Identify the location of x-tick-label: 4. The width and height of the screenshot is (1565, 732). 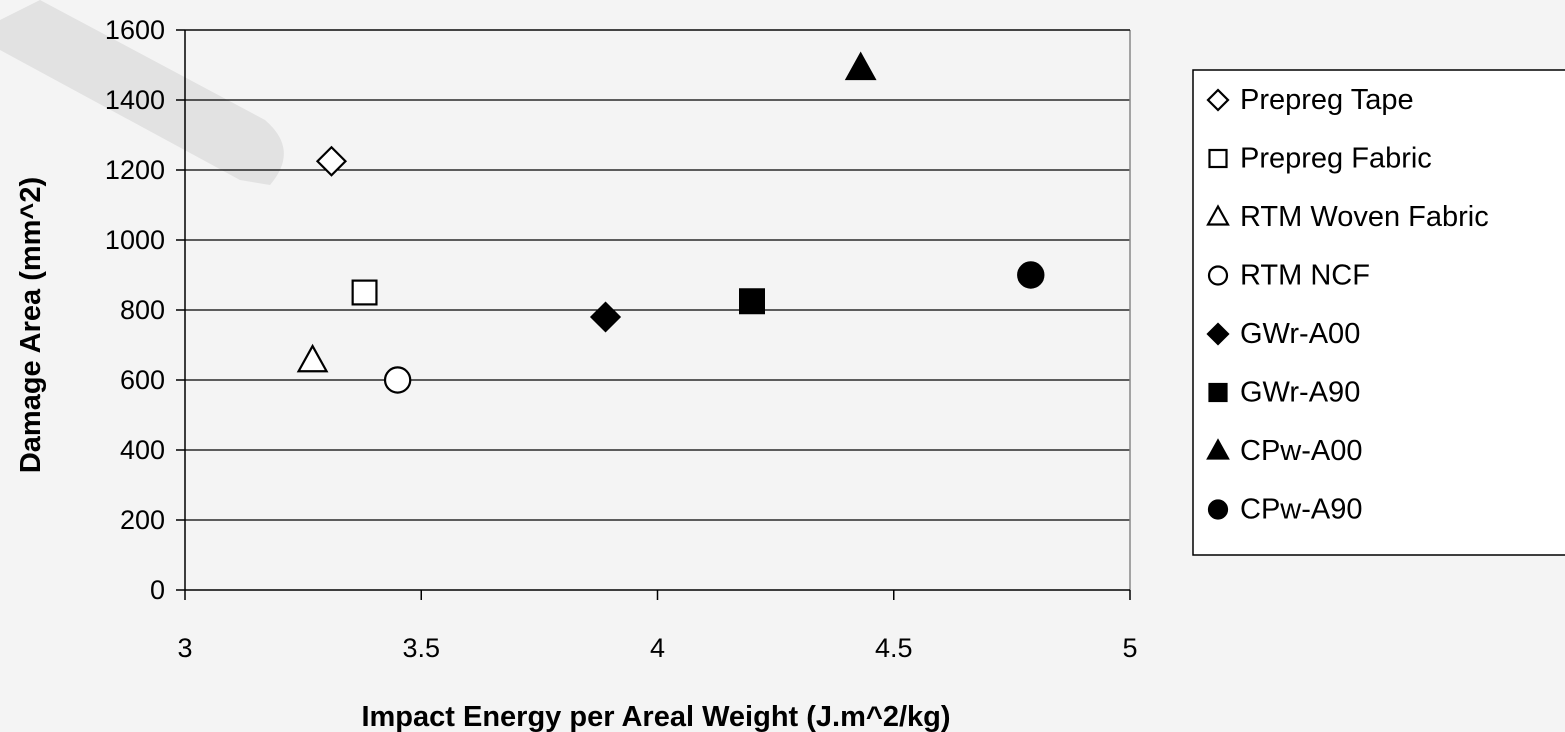
(657, 648).